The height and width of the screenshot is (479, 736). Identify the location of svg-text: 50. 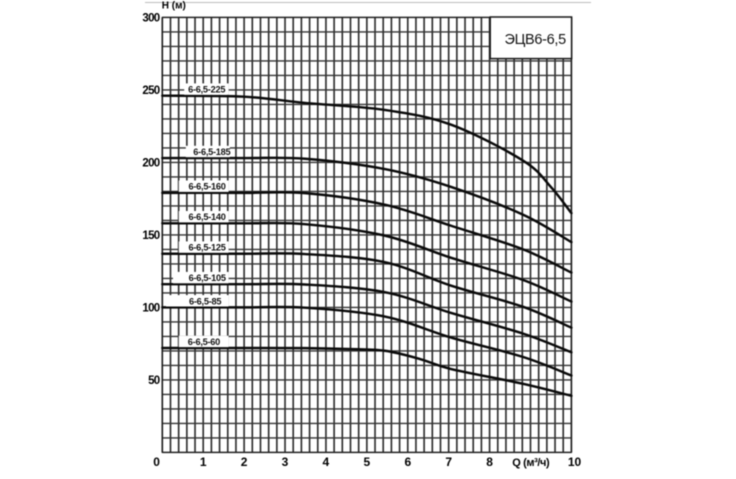
(154, 381).